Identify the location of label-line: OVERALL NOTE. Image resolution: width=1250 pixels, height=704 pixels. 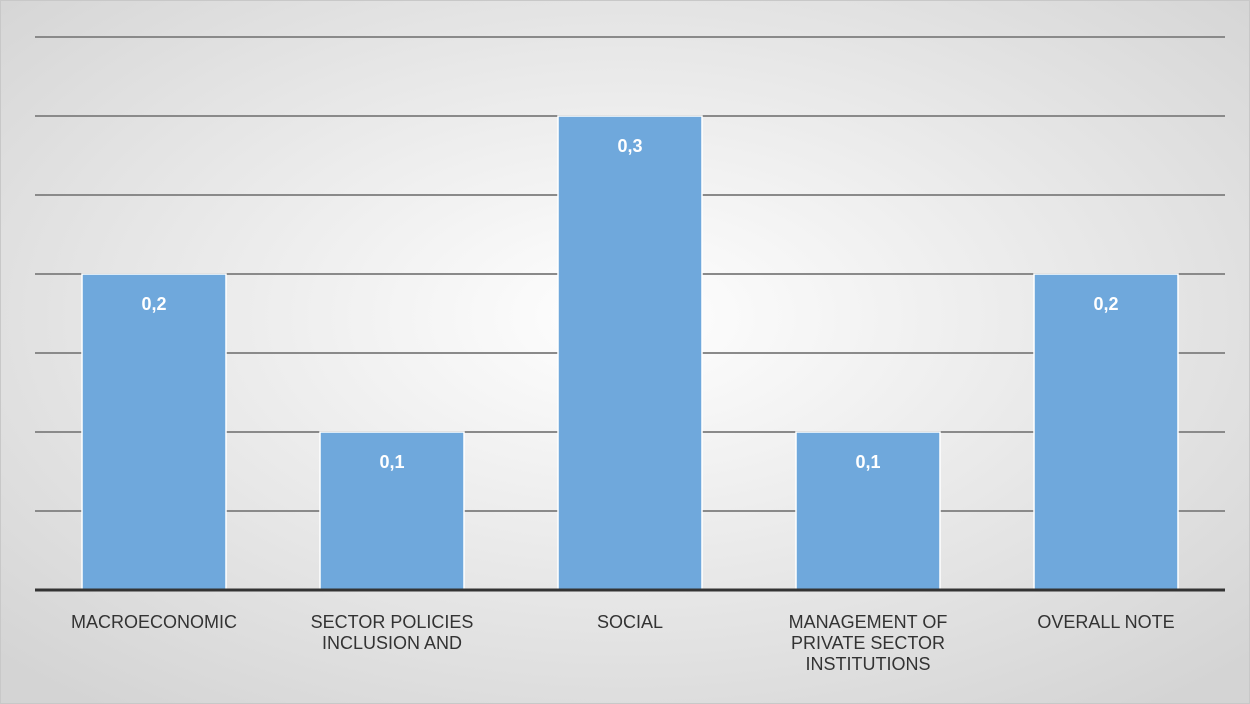
(1105, 622).